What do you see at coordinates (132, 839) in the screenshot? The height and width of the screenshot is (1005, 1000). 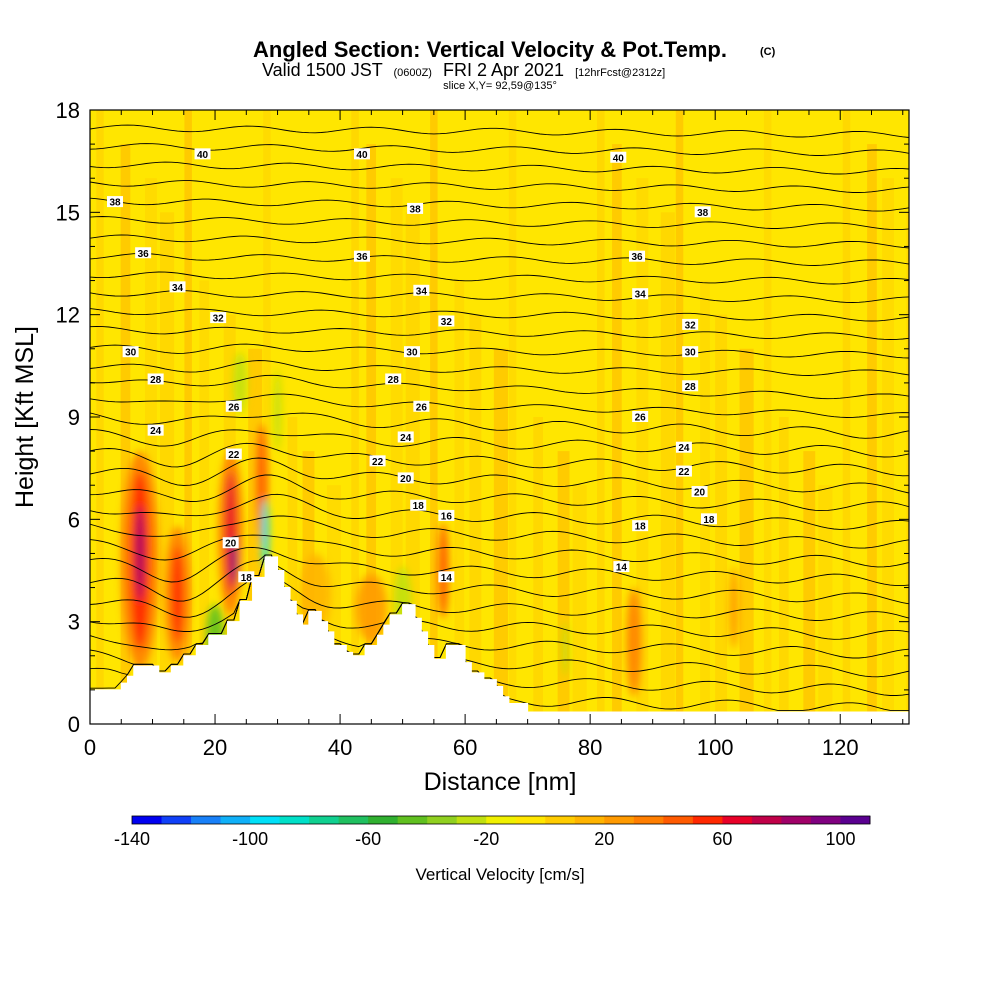 I see `colorbar-tick-label: -140` at bounding box center [132, 839].